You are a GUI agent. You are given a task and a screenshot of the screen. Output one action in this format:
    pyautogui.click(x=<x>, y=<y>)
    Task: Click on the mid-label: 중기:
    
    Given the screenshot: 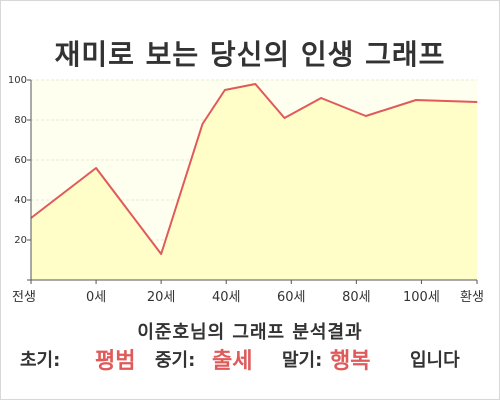 What is the action you would take?
    pyautogui.click(x=175, y=360)
    